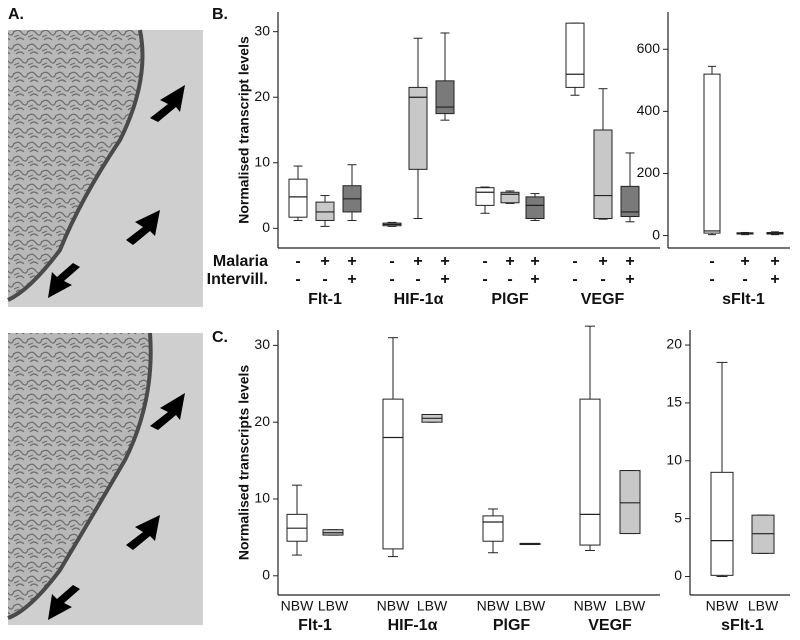 This screenshot has width=800, height=640. What do you see at coordinates (244, 130) in the screenshot?
I see `y-axis-label: Normalised transcript levels` at bounding box center [244, 130].